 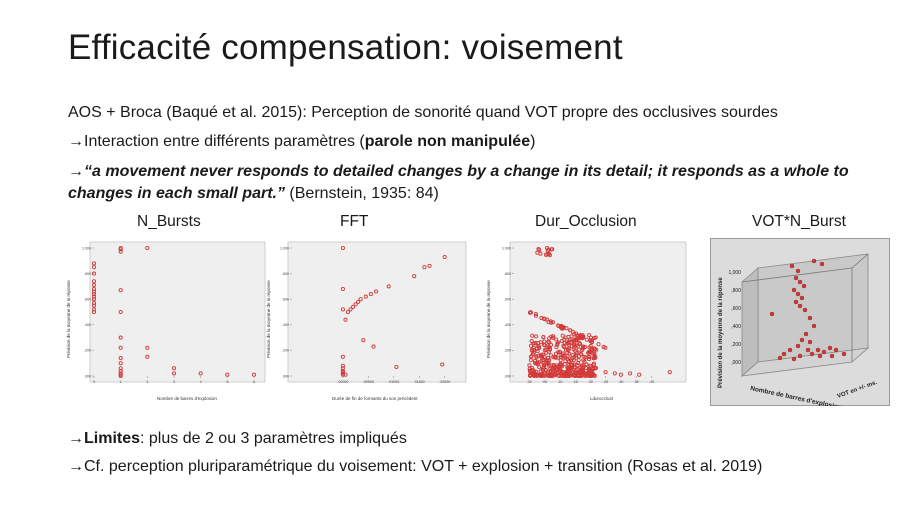 What do you see at coordinates (147, 382) in the screenshot?
I see `x-tick-label: 2` at bounding box center [147, 382].